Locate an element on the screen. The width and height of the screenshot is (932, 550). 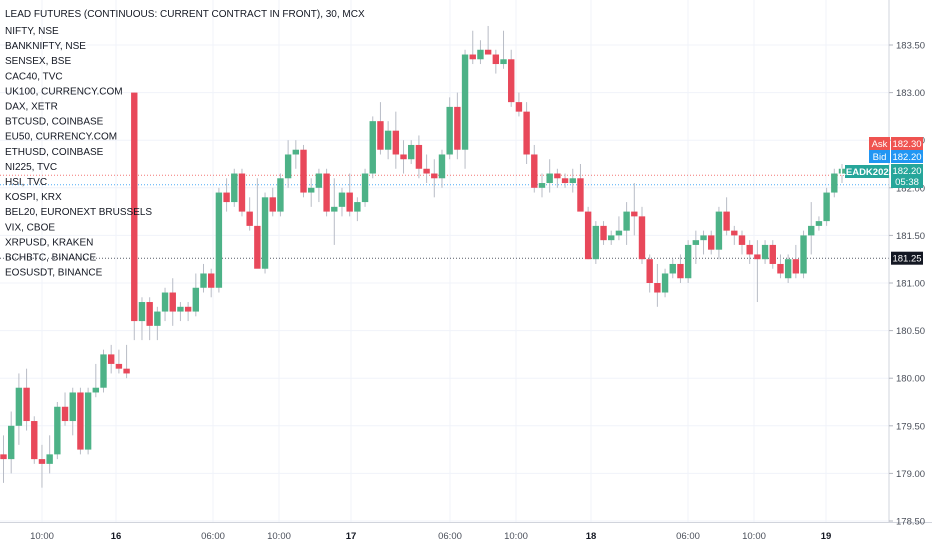
legend-item: BANKNIFTY, NSE is located at coordinates (45, 46).